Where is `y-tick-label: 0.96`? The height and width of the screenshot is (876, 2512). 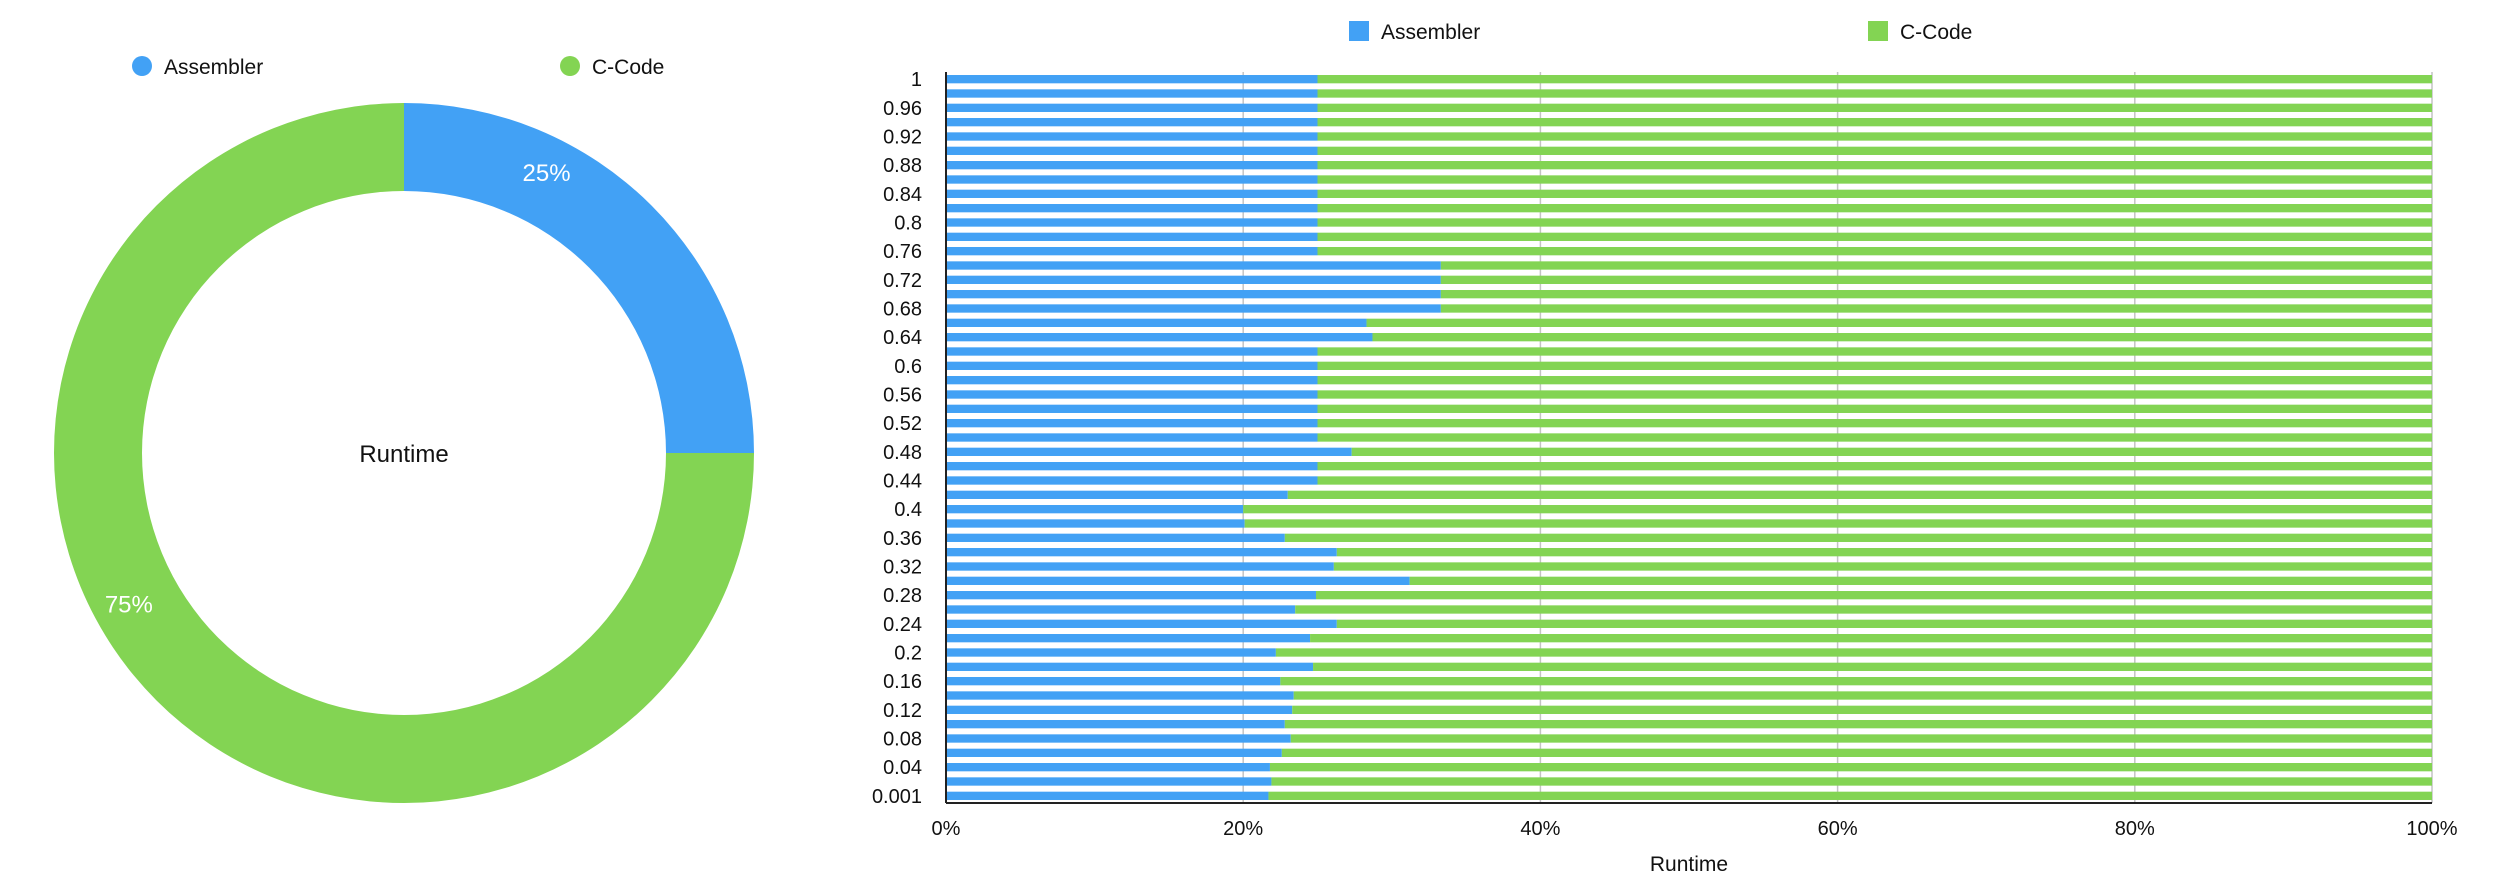 y-tick-label: 0.96 is located at coordinates (902, 109).